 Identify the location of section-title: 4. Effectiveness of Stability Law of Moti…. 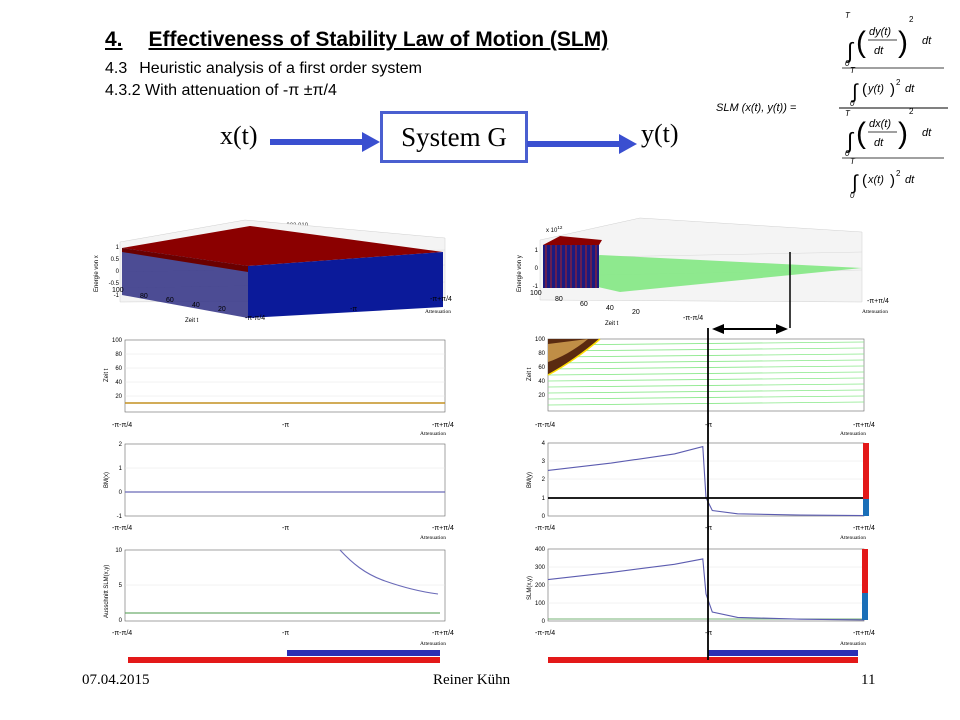
(356, 40).